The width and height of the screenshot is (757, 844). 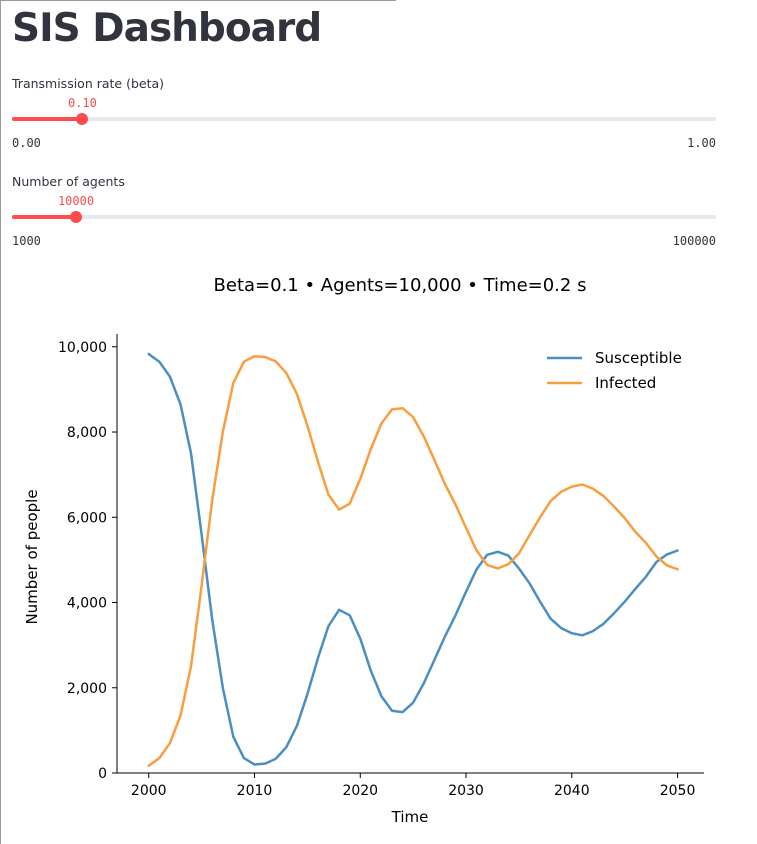 What do you see at coordinates (410, 817) in the screenshot?
I see `x-axis-label: Time` at bounding box center [410, 817].